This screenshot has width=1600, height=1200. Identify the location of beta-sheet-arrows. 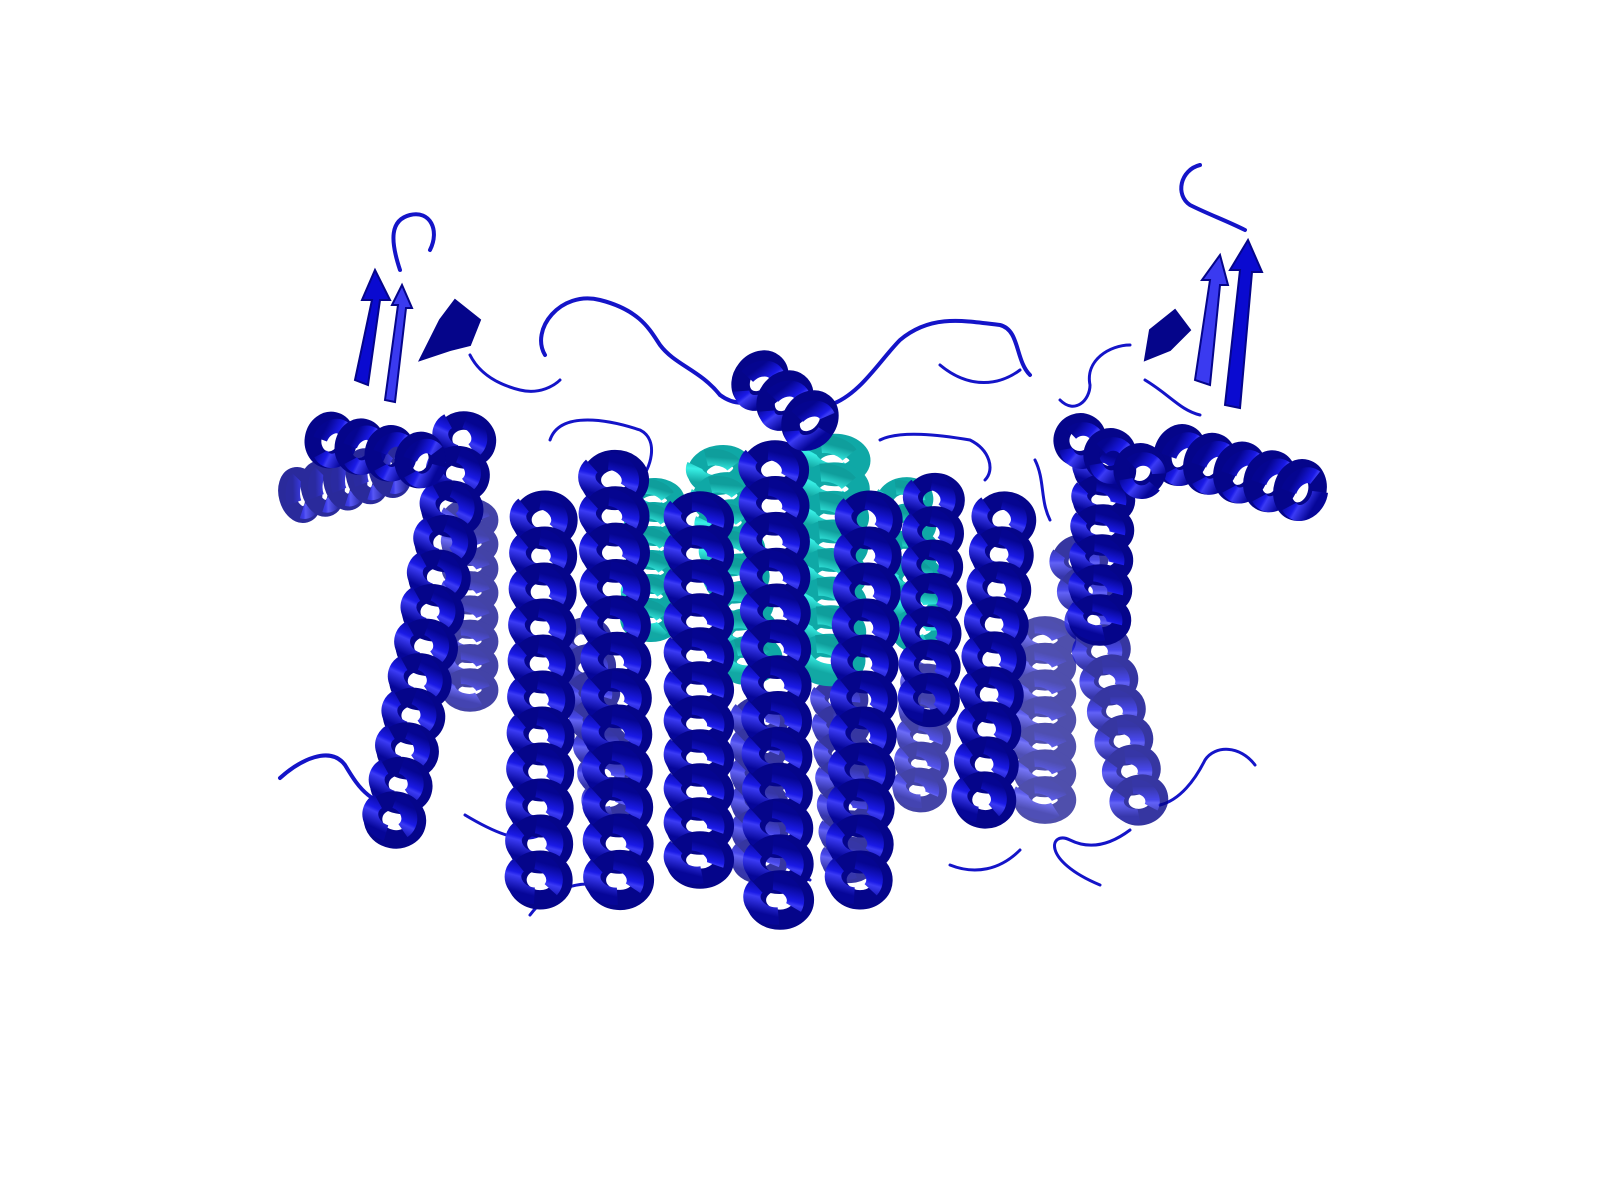
(808, 323).